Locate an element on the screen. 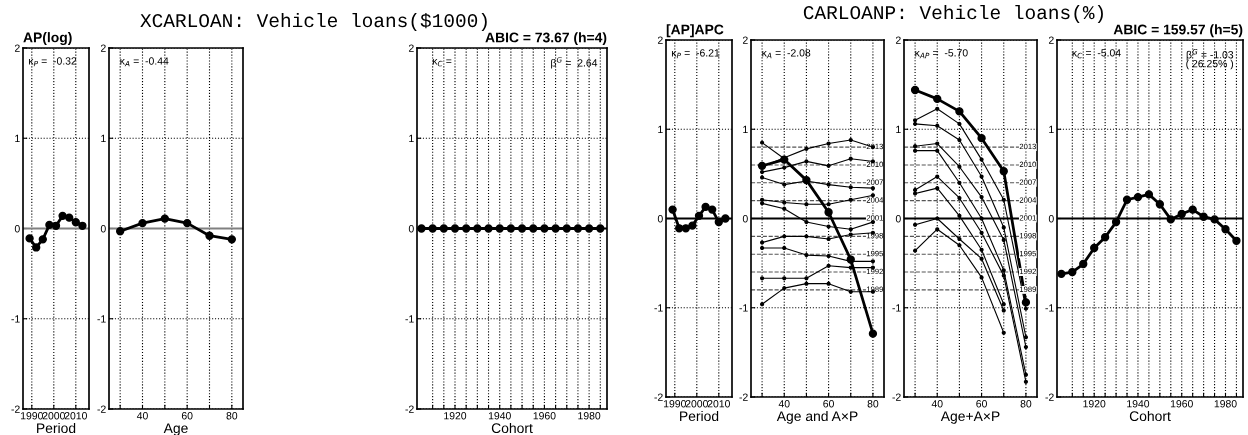 The image size is (1248, 435). x-axis-title: Age is located at coordinates (175, 429).